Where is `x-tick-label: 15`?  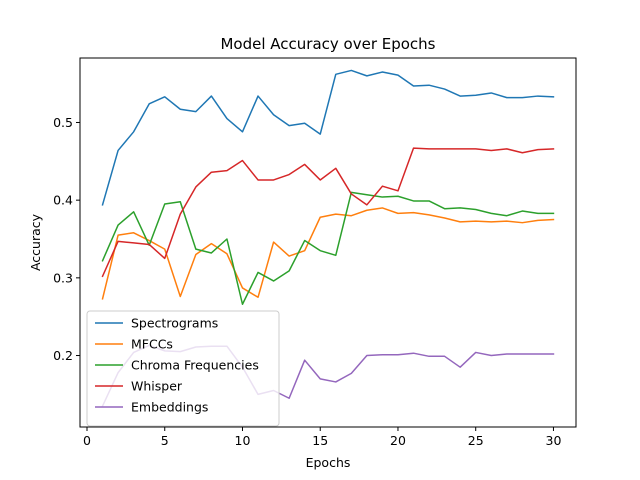
x-tick-label: 15 is located at coordinates (320, 440).